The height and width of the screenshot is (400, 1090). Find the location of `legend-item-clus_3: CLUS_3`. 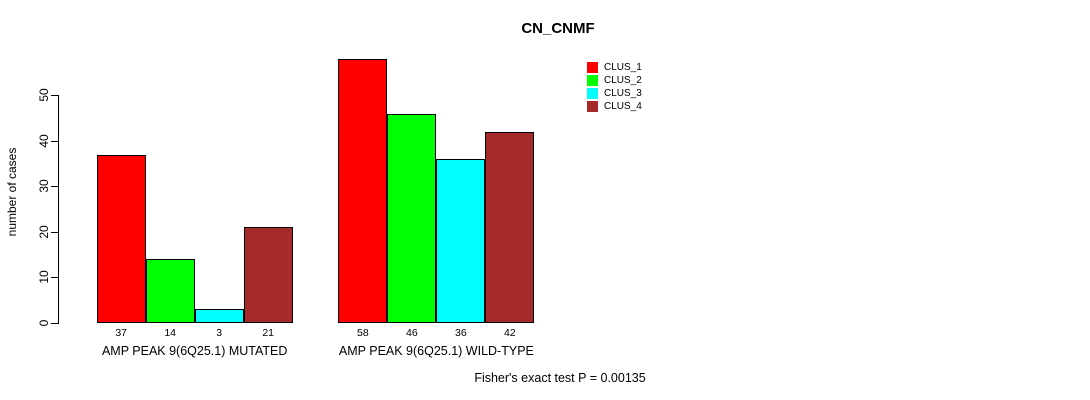

legend-item-clus_3: CLUS_3 is located at coordinates (614, 93).